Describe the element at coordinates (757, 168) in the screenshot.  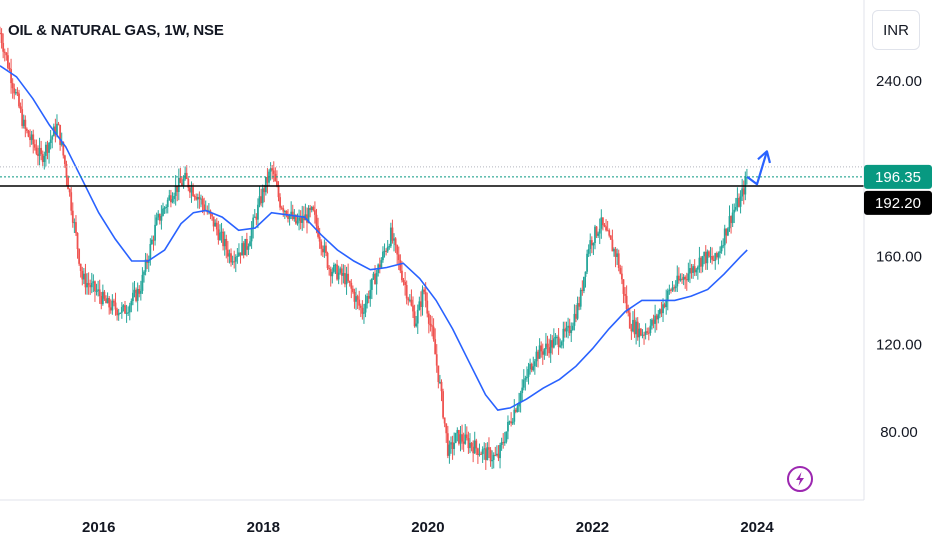
I see `projection-arrow` at that location.